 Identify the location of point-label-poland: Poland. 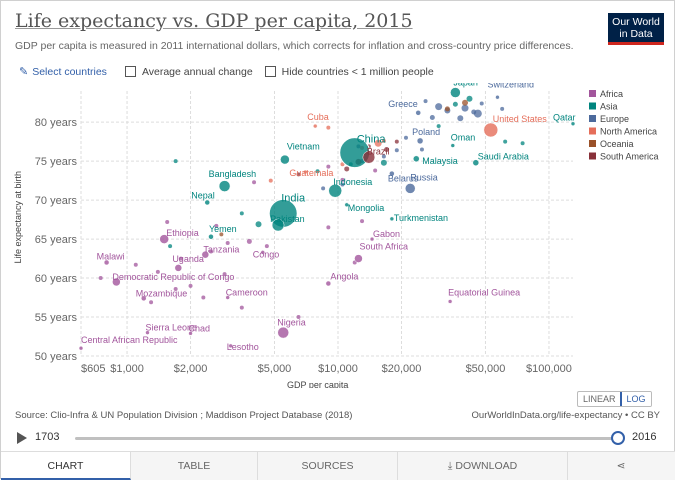
(426, 132).